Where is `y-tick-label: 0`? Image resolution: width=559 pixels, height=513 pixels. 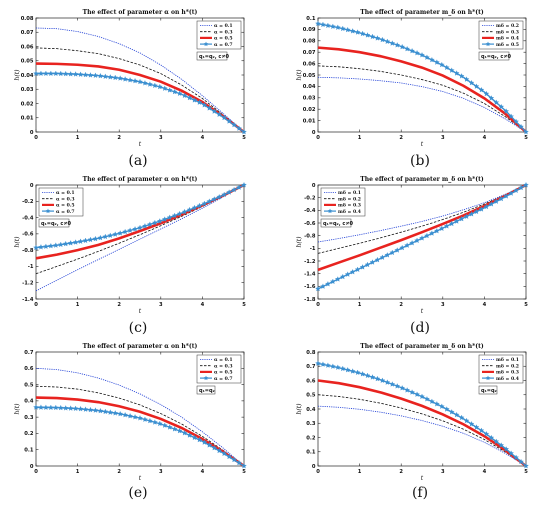
y-tick-label: 0 is located at coordinates (32, 467).